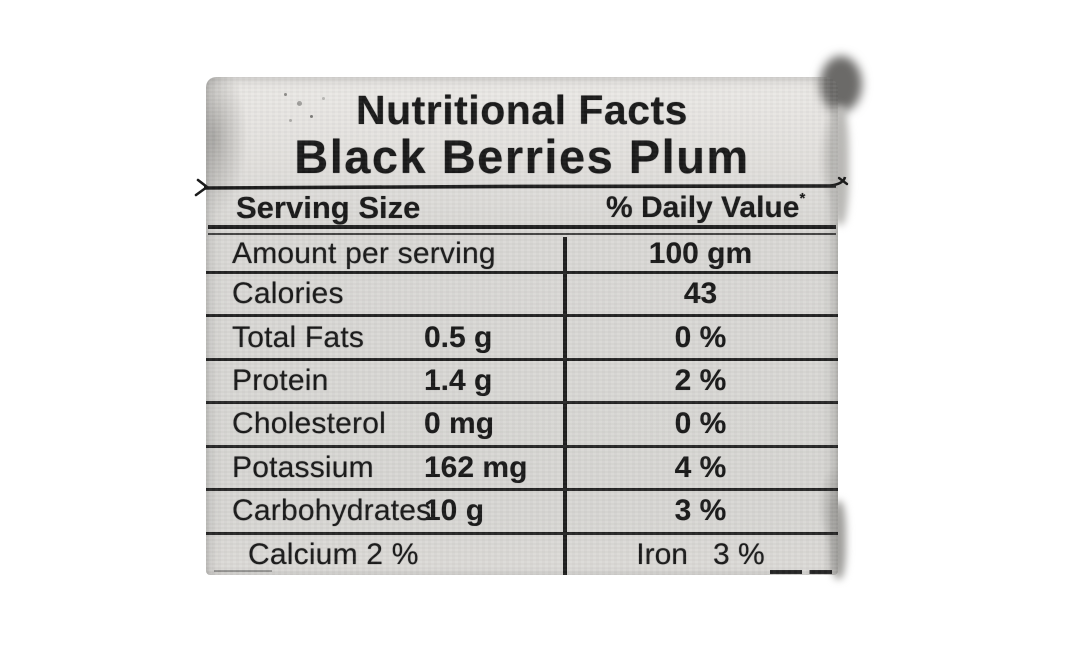 This screenshot has height=671, width=1068. Describe the element at coordinates (700, 381) in the screenshot. I see `daily-value-cell: 2 %` at that location.